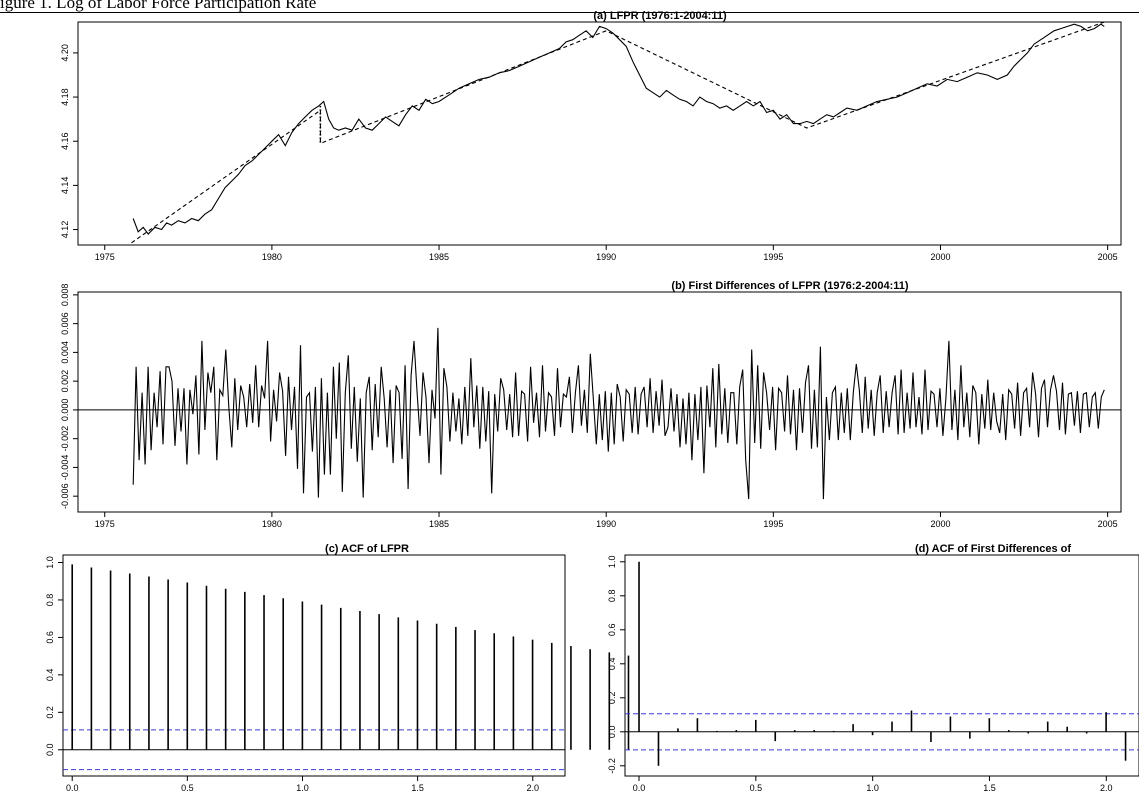 The height and width of the screenshot is (800, 1139). I want to click on panel-c-ytick-label: 0.0, so click(50, 750).